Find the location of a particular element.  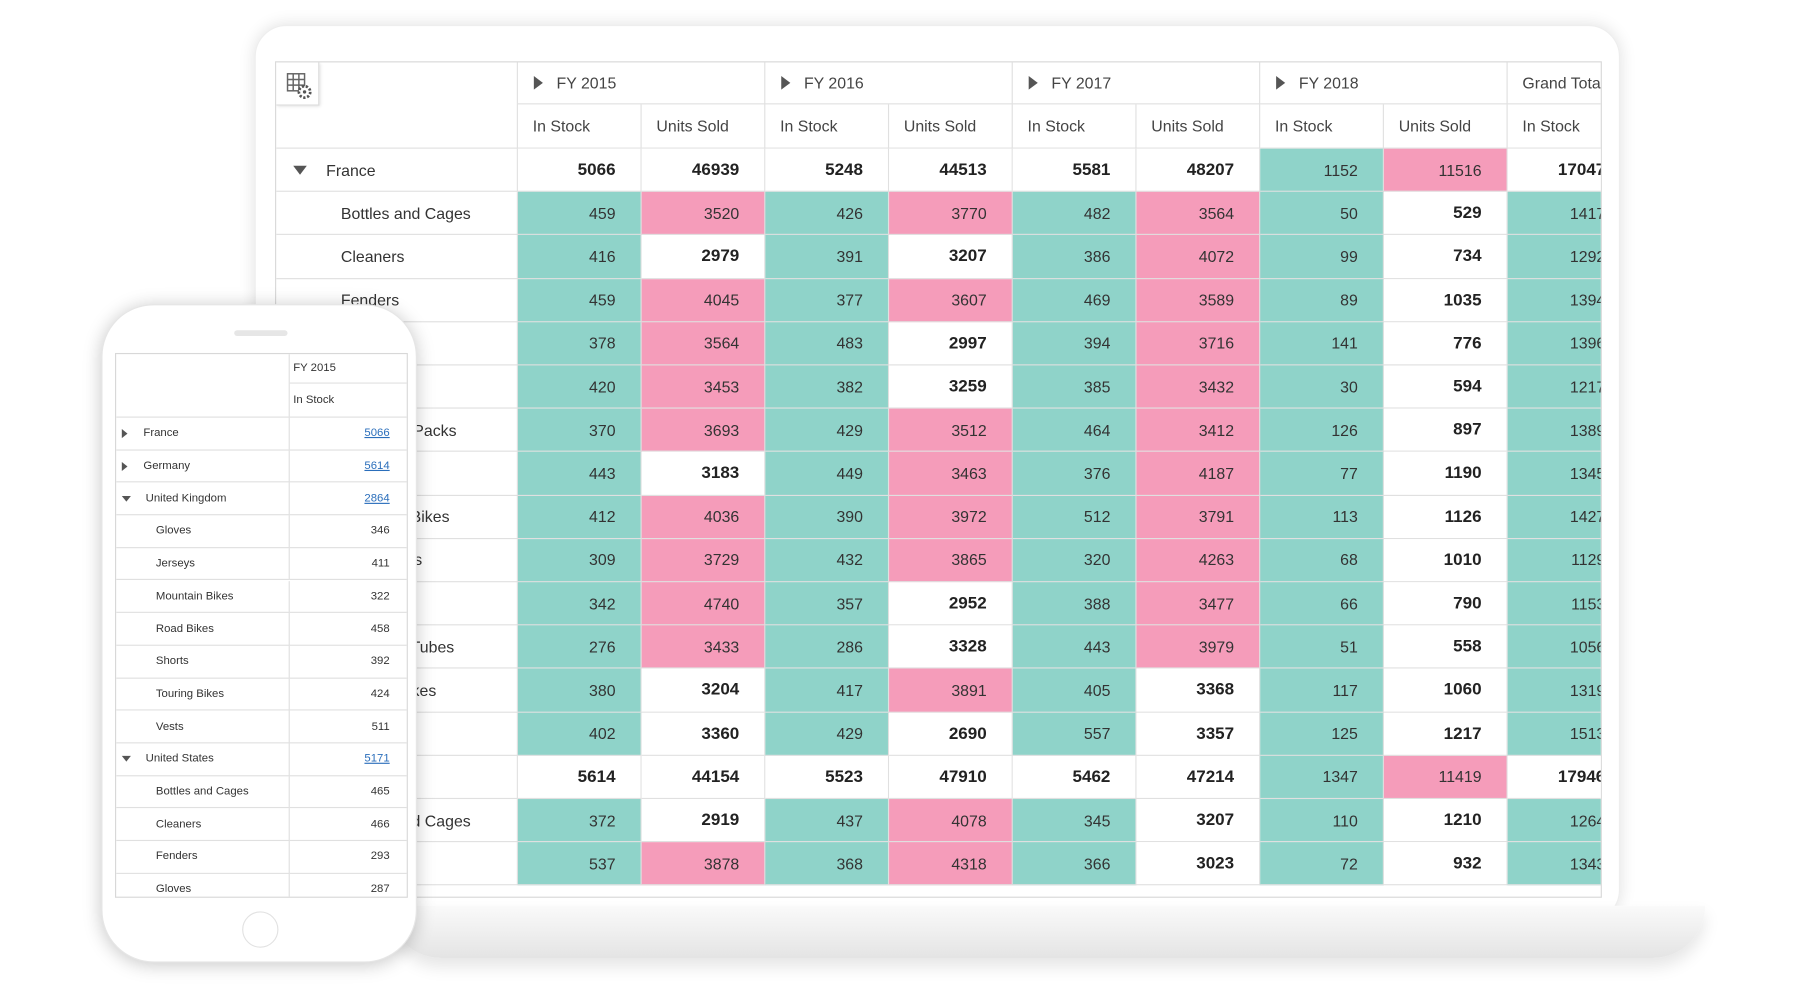

value-text: 3878 is located at coordinates (721, 863).